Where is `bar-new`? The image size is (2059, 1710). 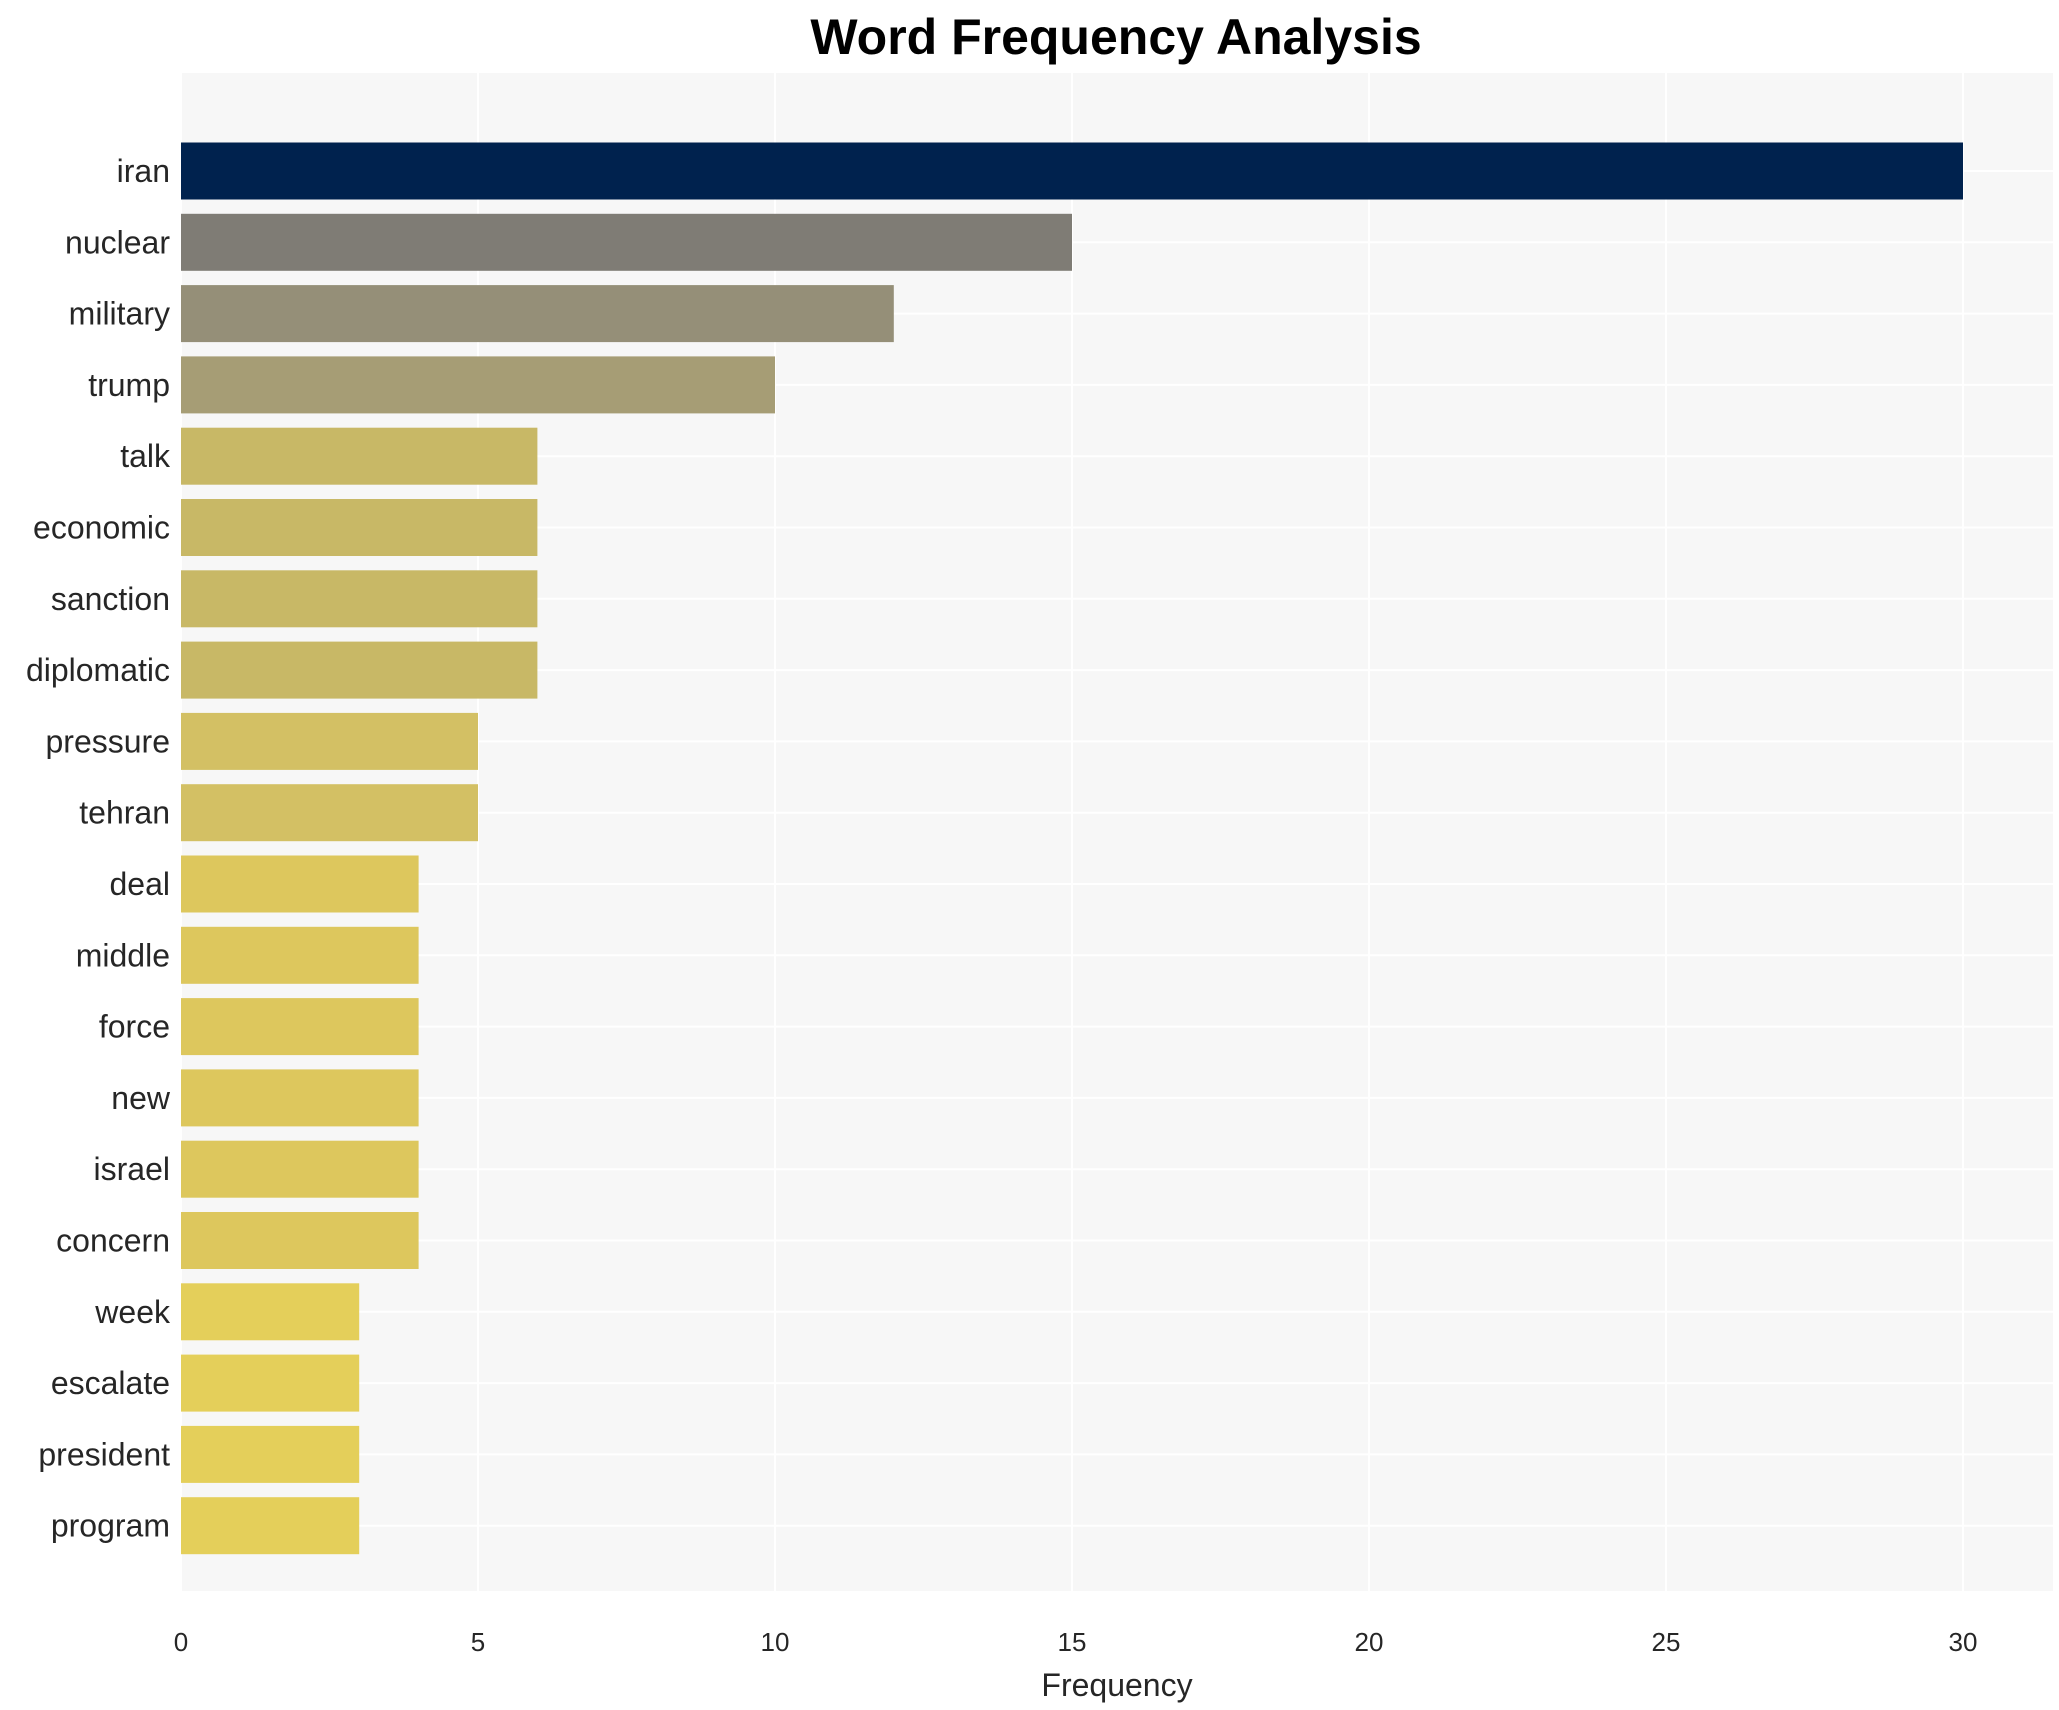
bar-new is located at coordinates (300, 1098).